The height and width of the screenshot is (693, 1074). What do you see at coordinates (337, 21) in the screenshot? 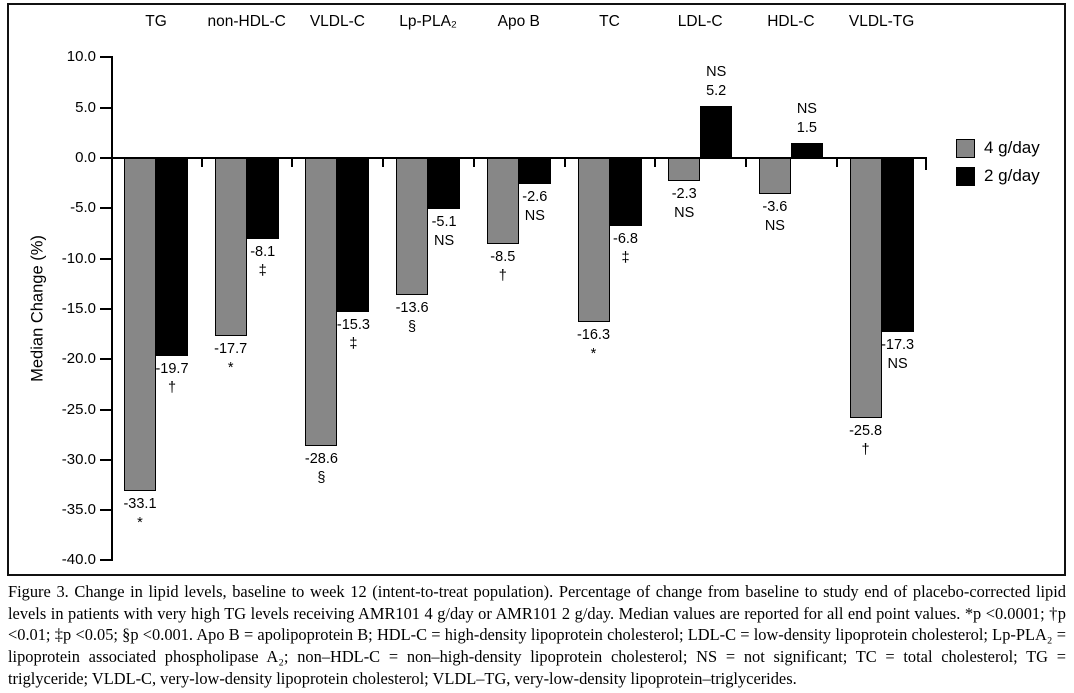
I see `category-label-VLDL-C: VLDL-C` at bounding box center [337, 21].